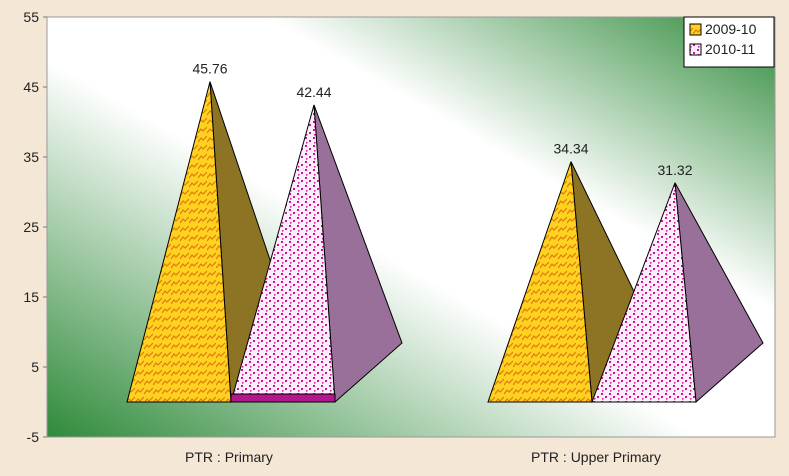 The image size is (789, 476). What do you see at coordinates (731, 29) in the screenshot?
I see `legend-label: 2009-10` at bounding box center [731, 29].